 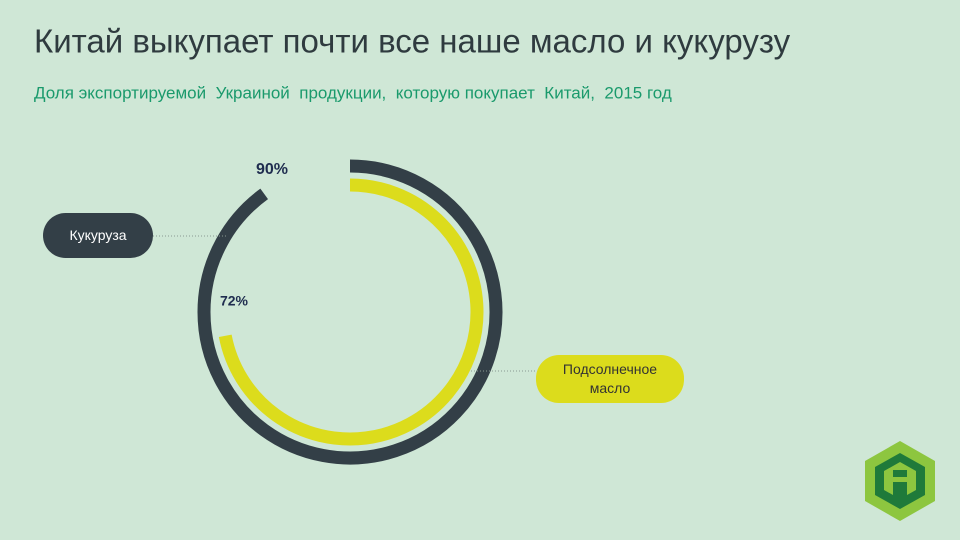 What do you see at coordinates (98, 235) in the screenshot?
I see `legend-label: Кукуруза` at bounding box center [98, 235].